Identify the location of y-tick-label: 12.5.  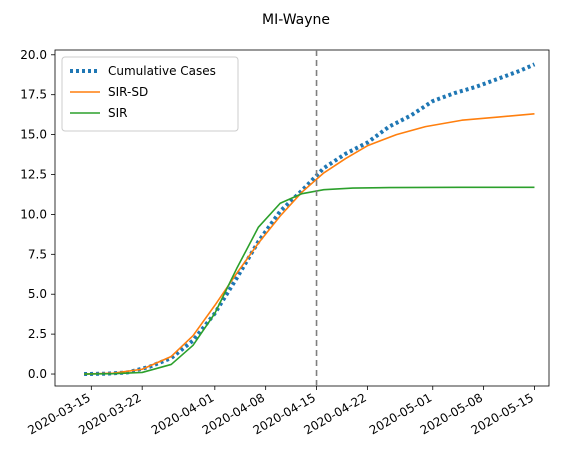
(33, 175).